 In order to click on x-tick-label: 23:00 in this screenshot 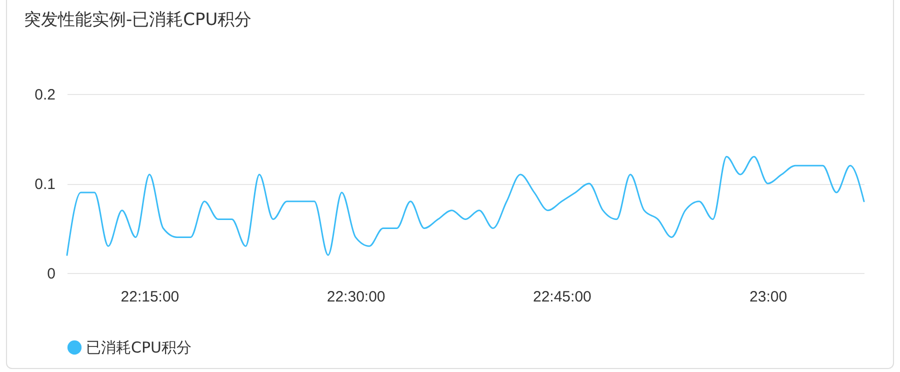, I will do `click(769, 297)`.